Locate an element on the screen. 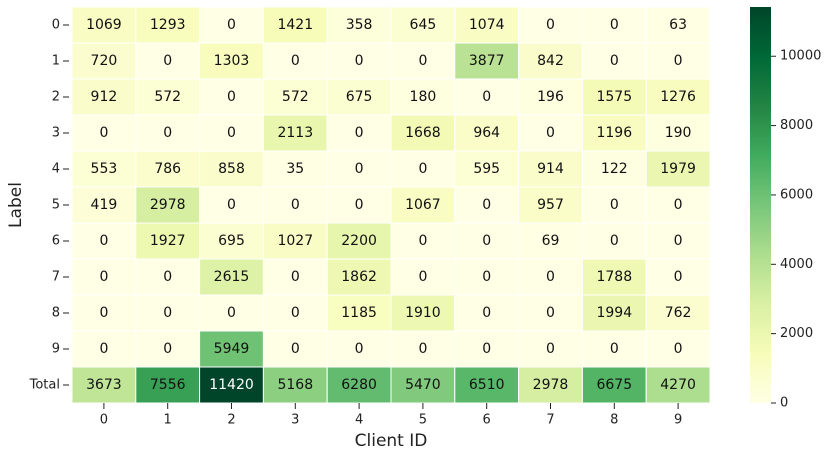 Image resolution: width=831 pixels, height=463 pixels. cell-label: 6675 is located at coordinates (614, 385).